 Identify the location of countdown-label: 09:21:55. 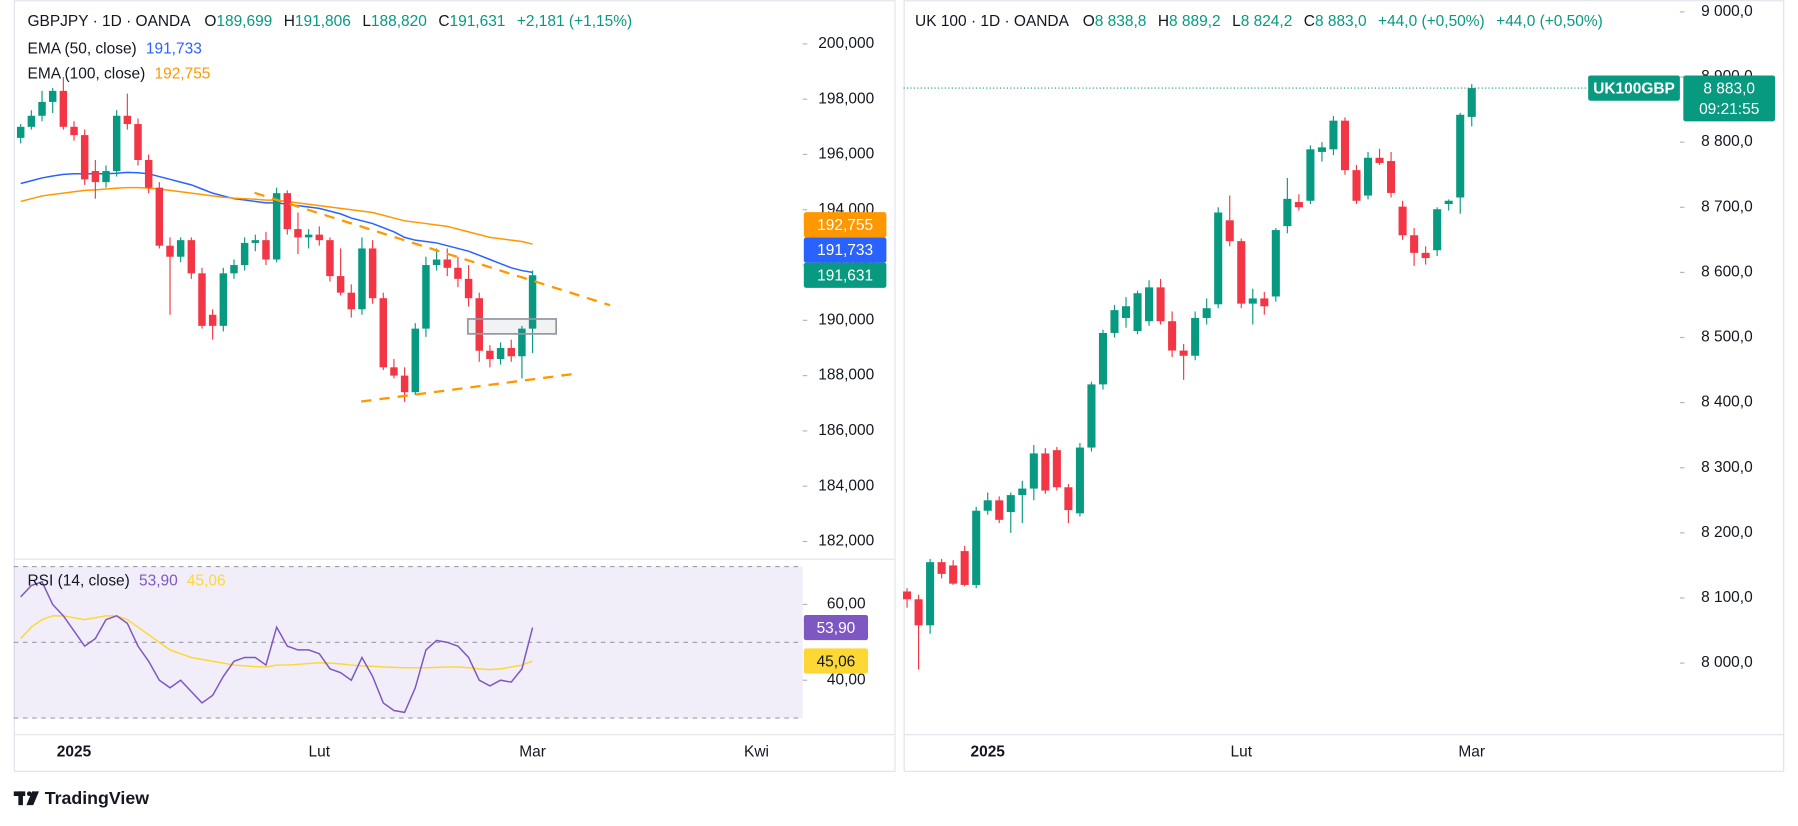
(1729, 109).